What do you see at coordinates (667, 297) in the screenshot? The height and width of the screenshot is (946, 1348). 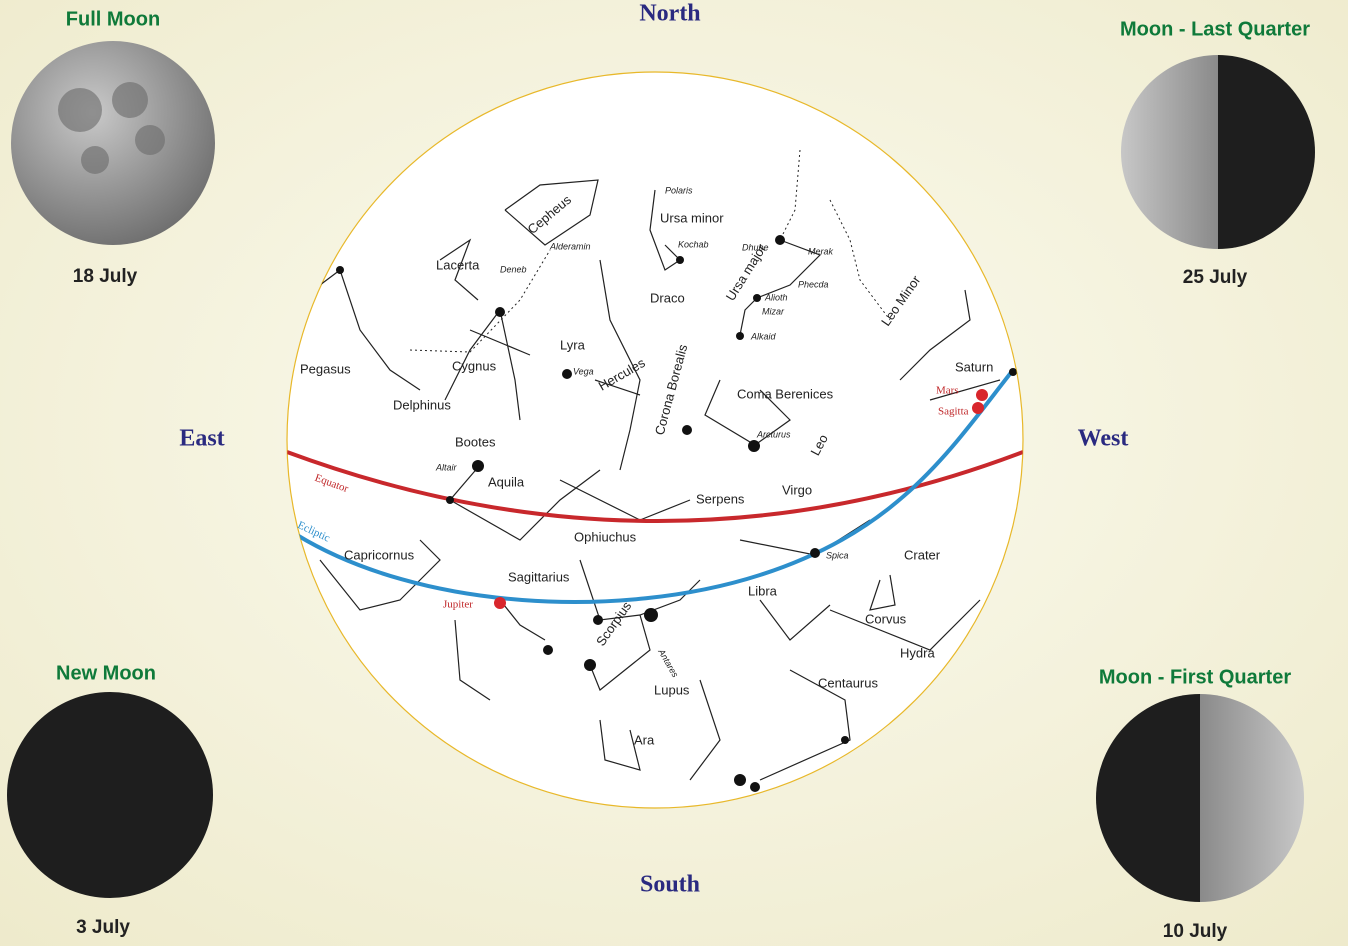 I see `sky-label: Draco` at bounding box center [667, 297].